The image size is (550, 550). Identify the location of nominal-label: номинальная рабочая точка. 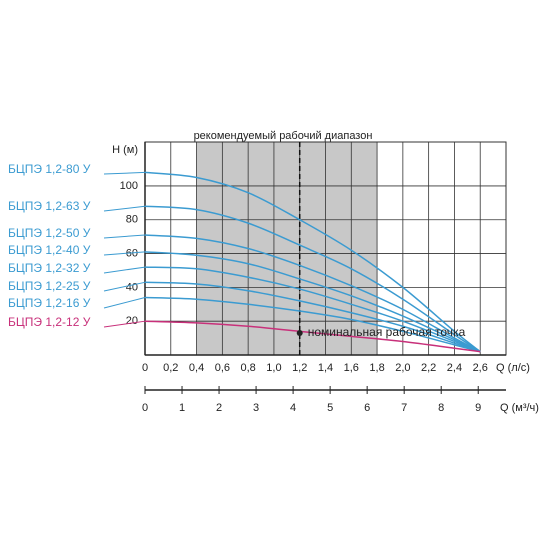
(387, 332).